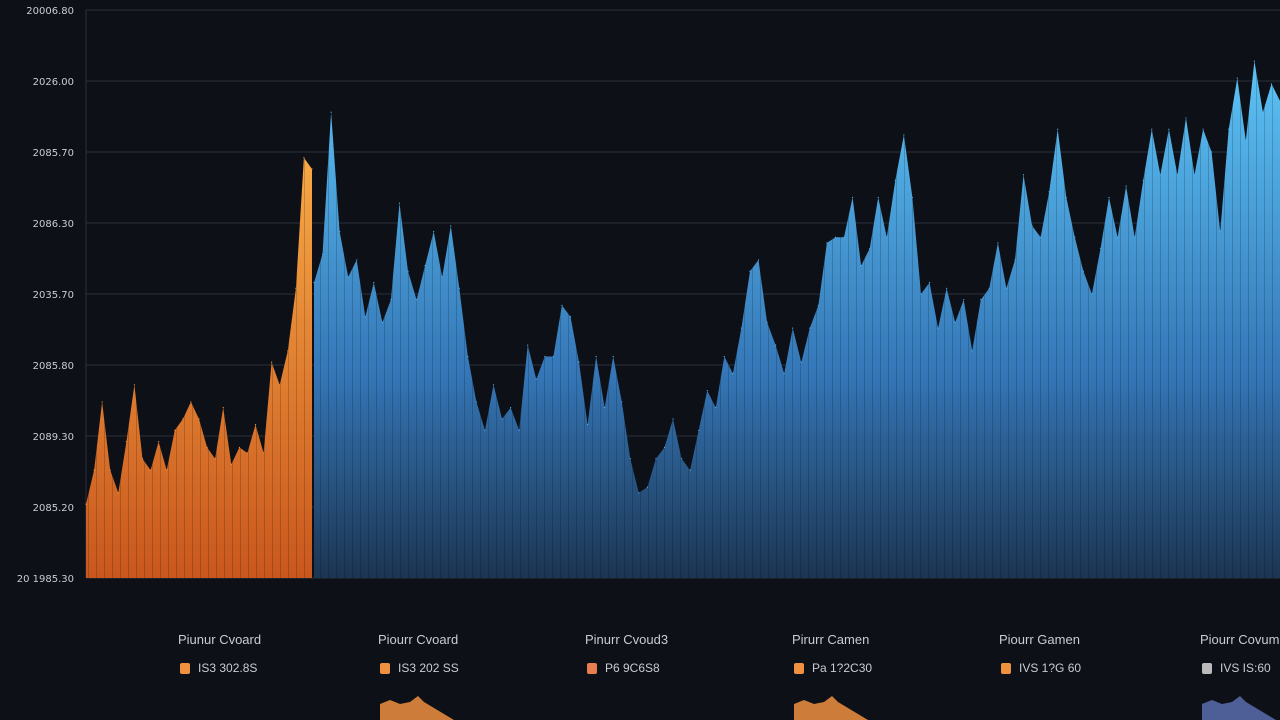  I want to click on legend-swatch, so click(185, 668).